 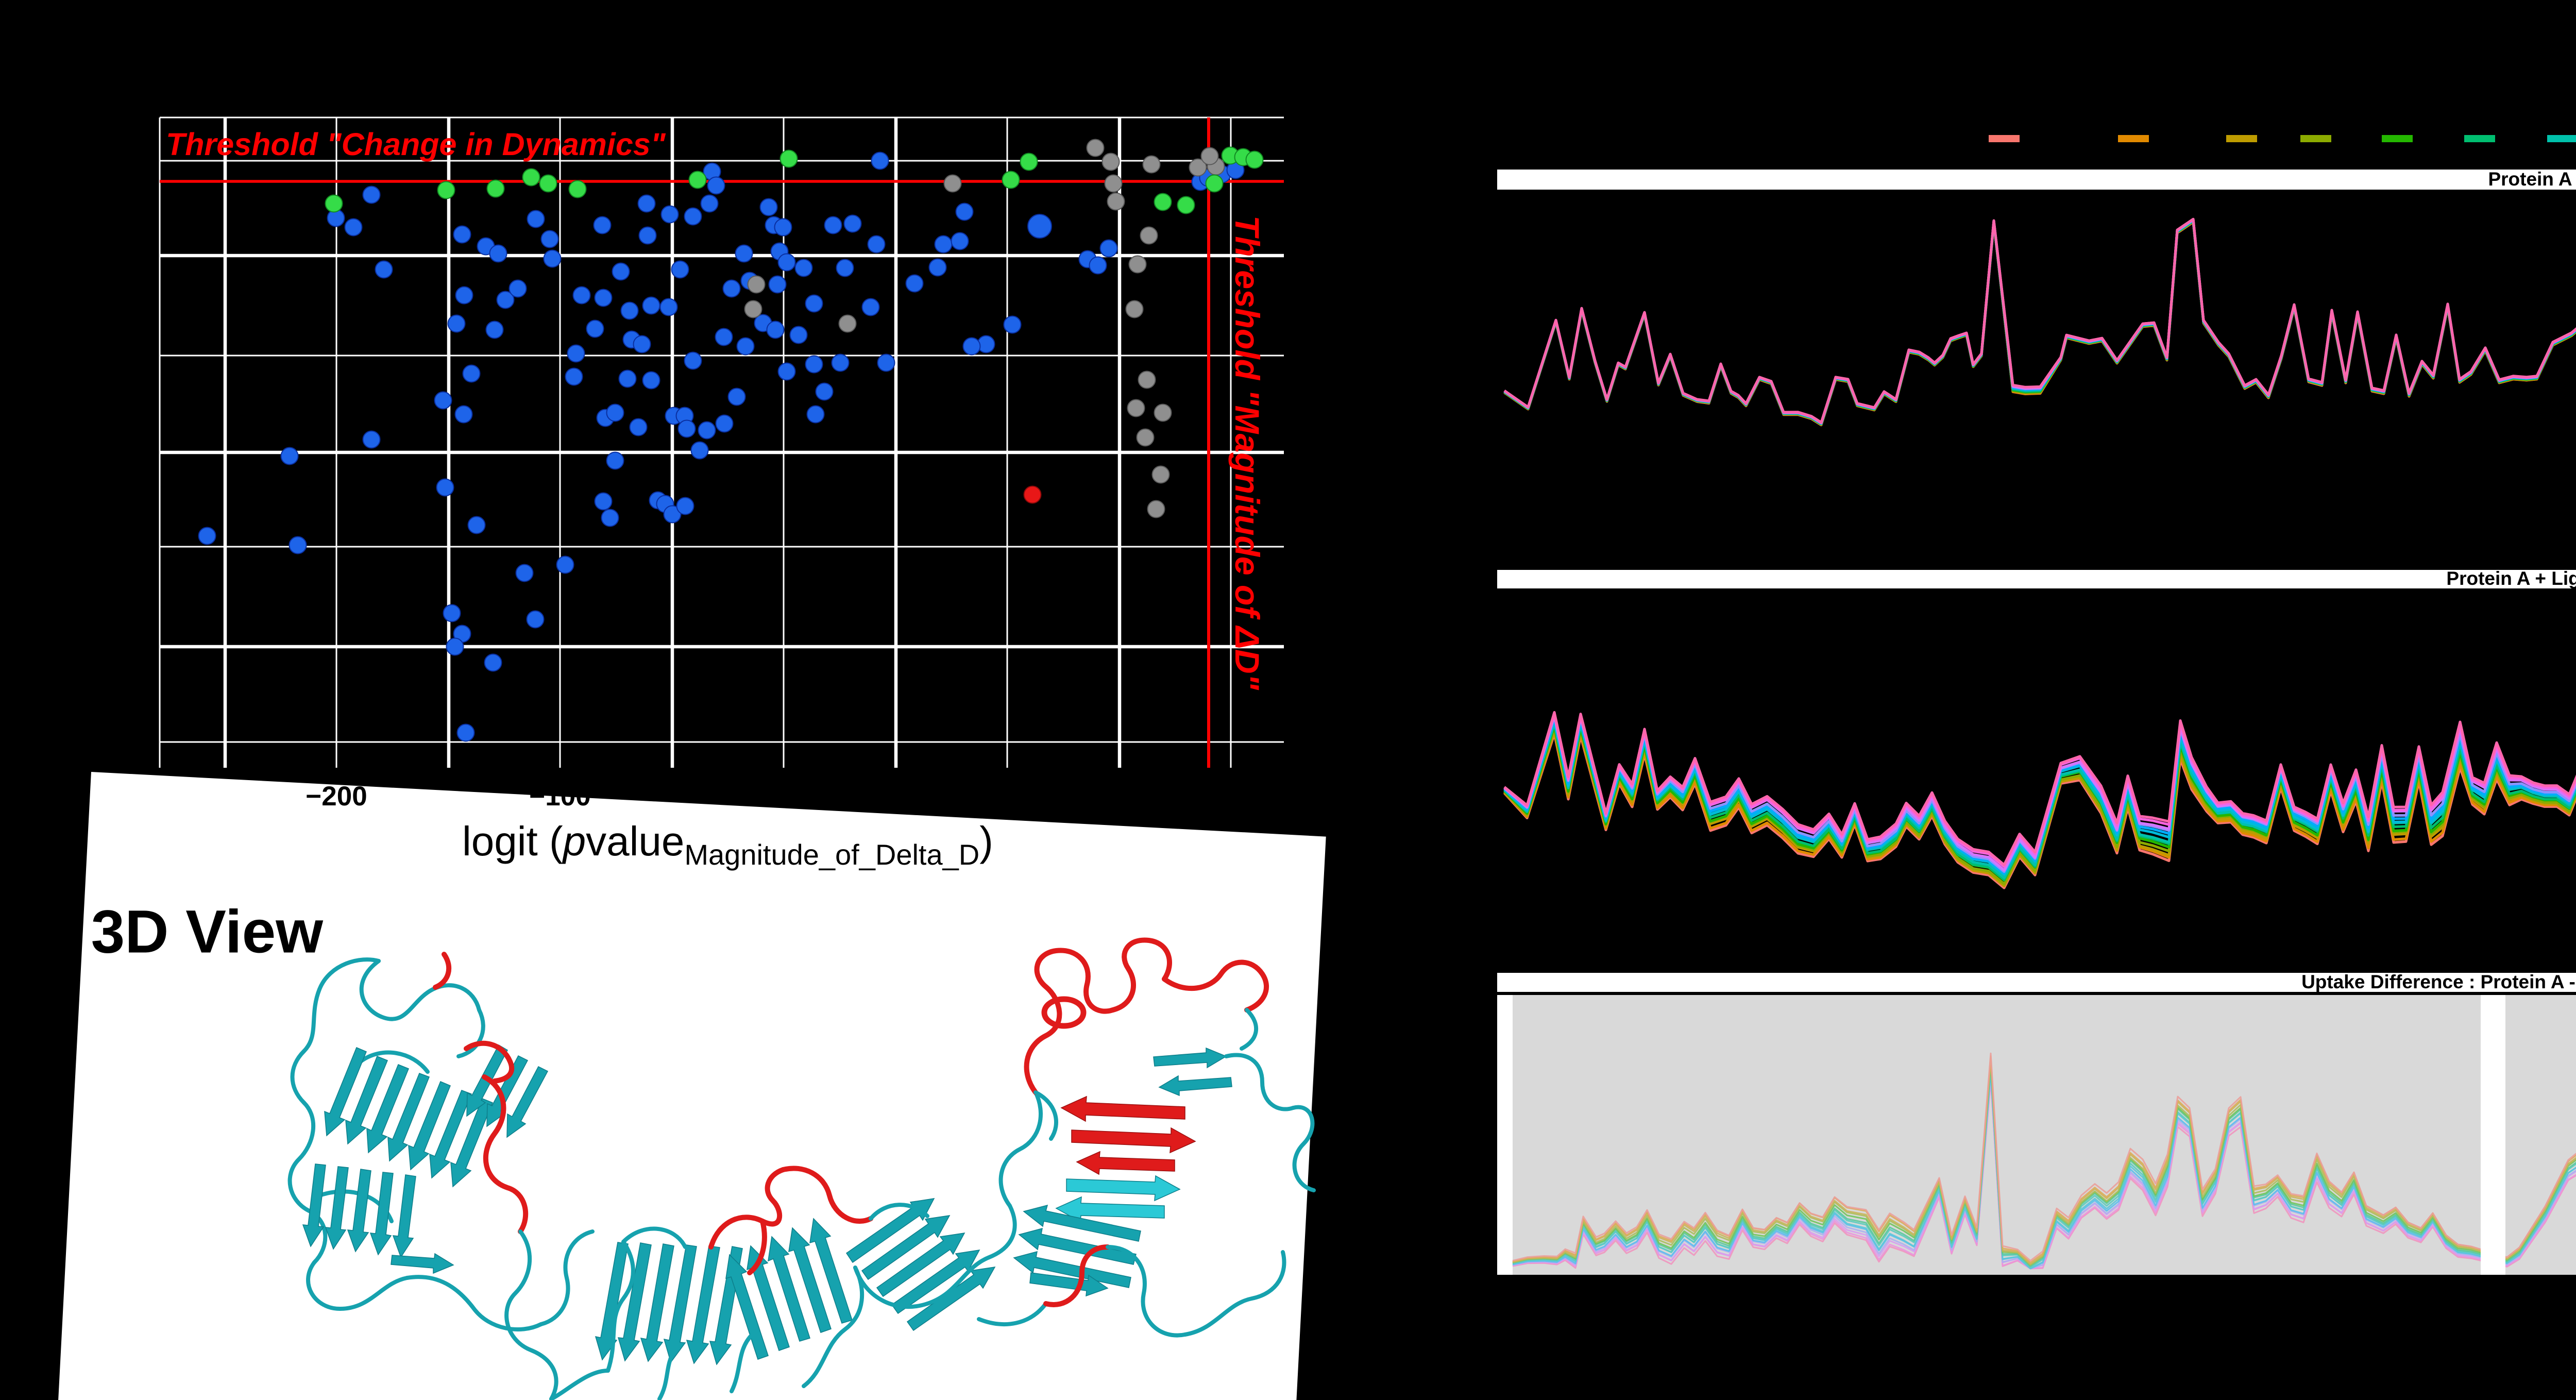 I want to click on svg-text: Threshold "Magnitude of ΔD", so click(x=1247, y=452).